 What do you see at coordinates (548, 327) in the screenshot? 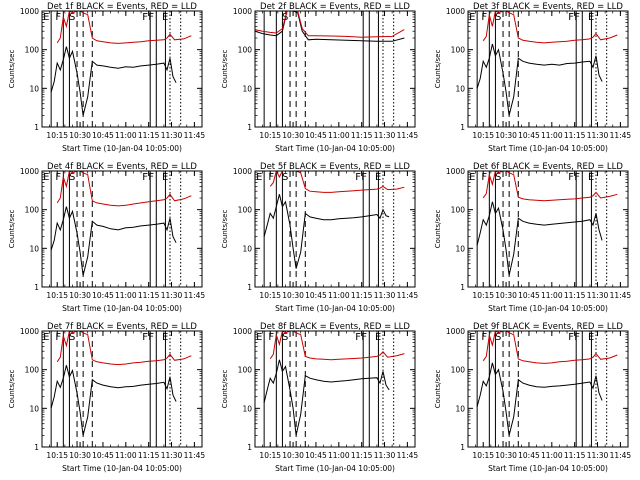
I see `panel-title: Det 9f BLACK = Events, RED = LLD` at bounding box center [548, 327].